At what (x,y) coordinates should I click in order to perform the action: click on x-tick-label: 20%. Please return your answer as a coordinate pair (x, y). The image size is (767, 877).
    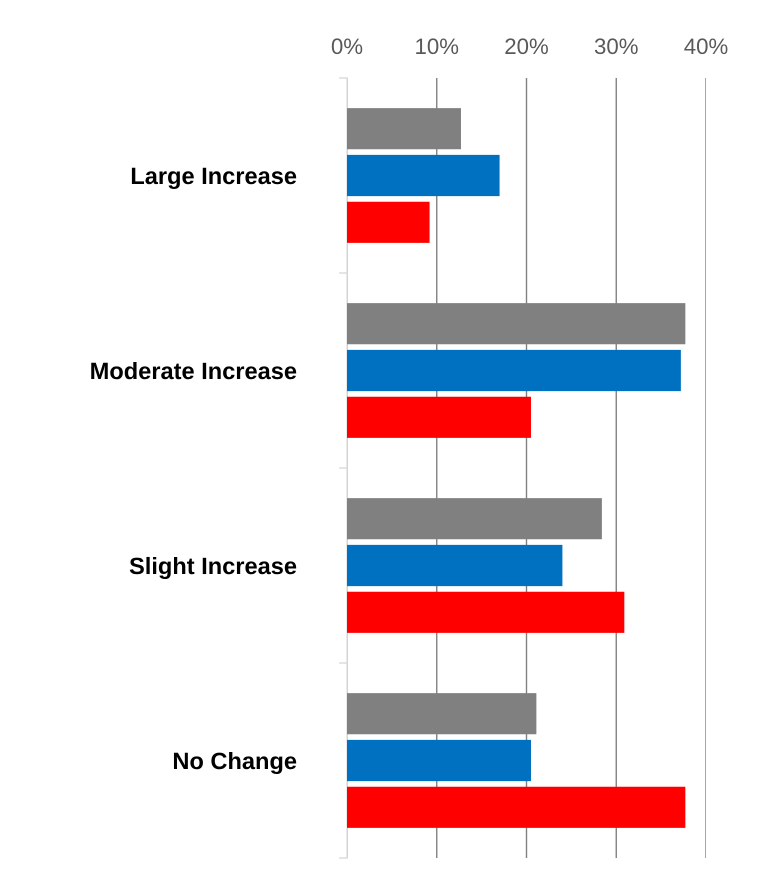
    Looking at the image, I should click on (526, 46).